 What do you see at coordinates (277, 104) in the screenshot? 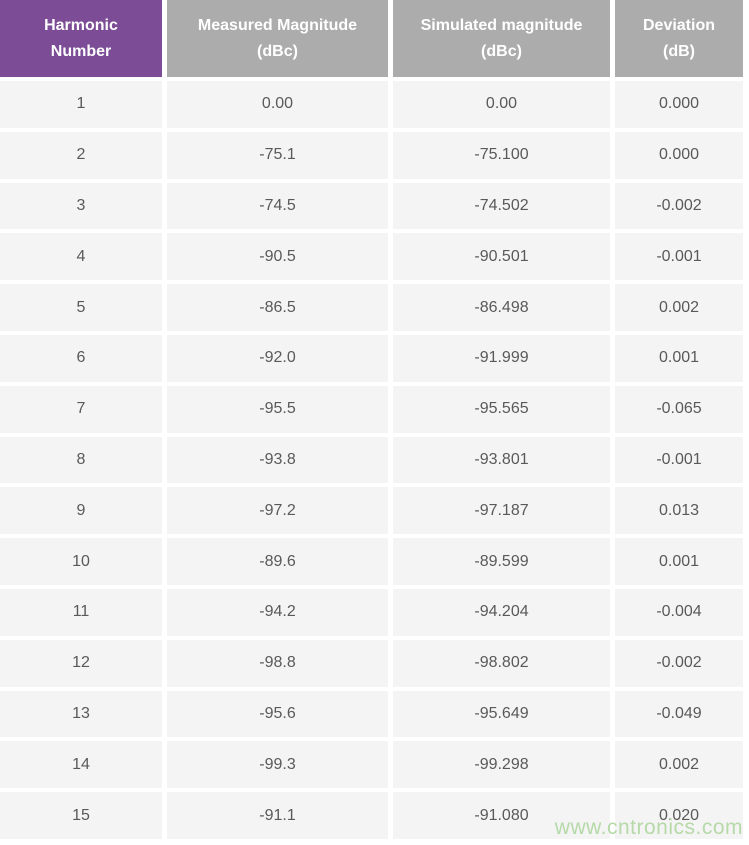
I see `cell-measured-magnitude: 0.00` at bounding box center [277, 104].